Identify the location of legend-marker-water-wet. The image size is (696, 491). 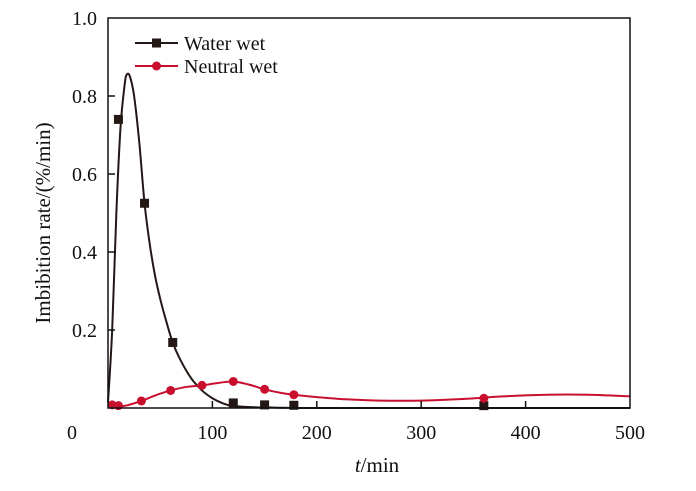
(156, 43).